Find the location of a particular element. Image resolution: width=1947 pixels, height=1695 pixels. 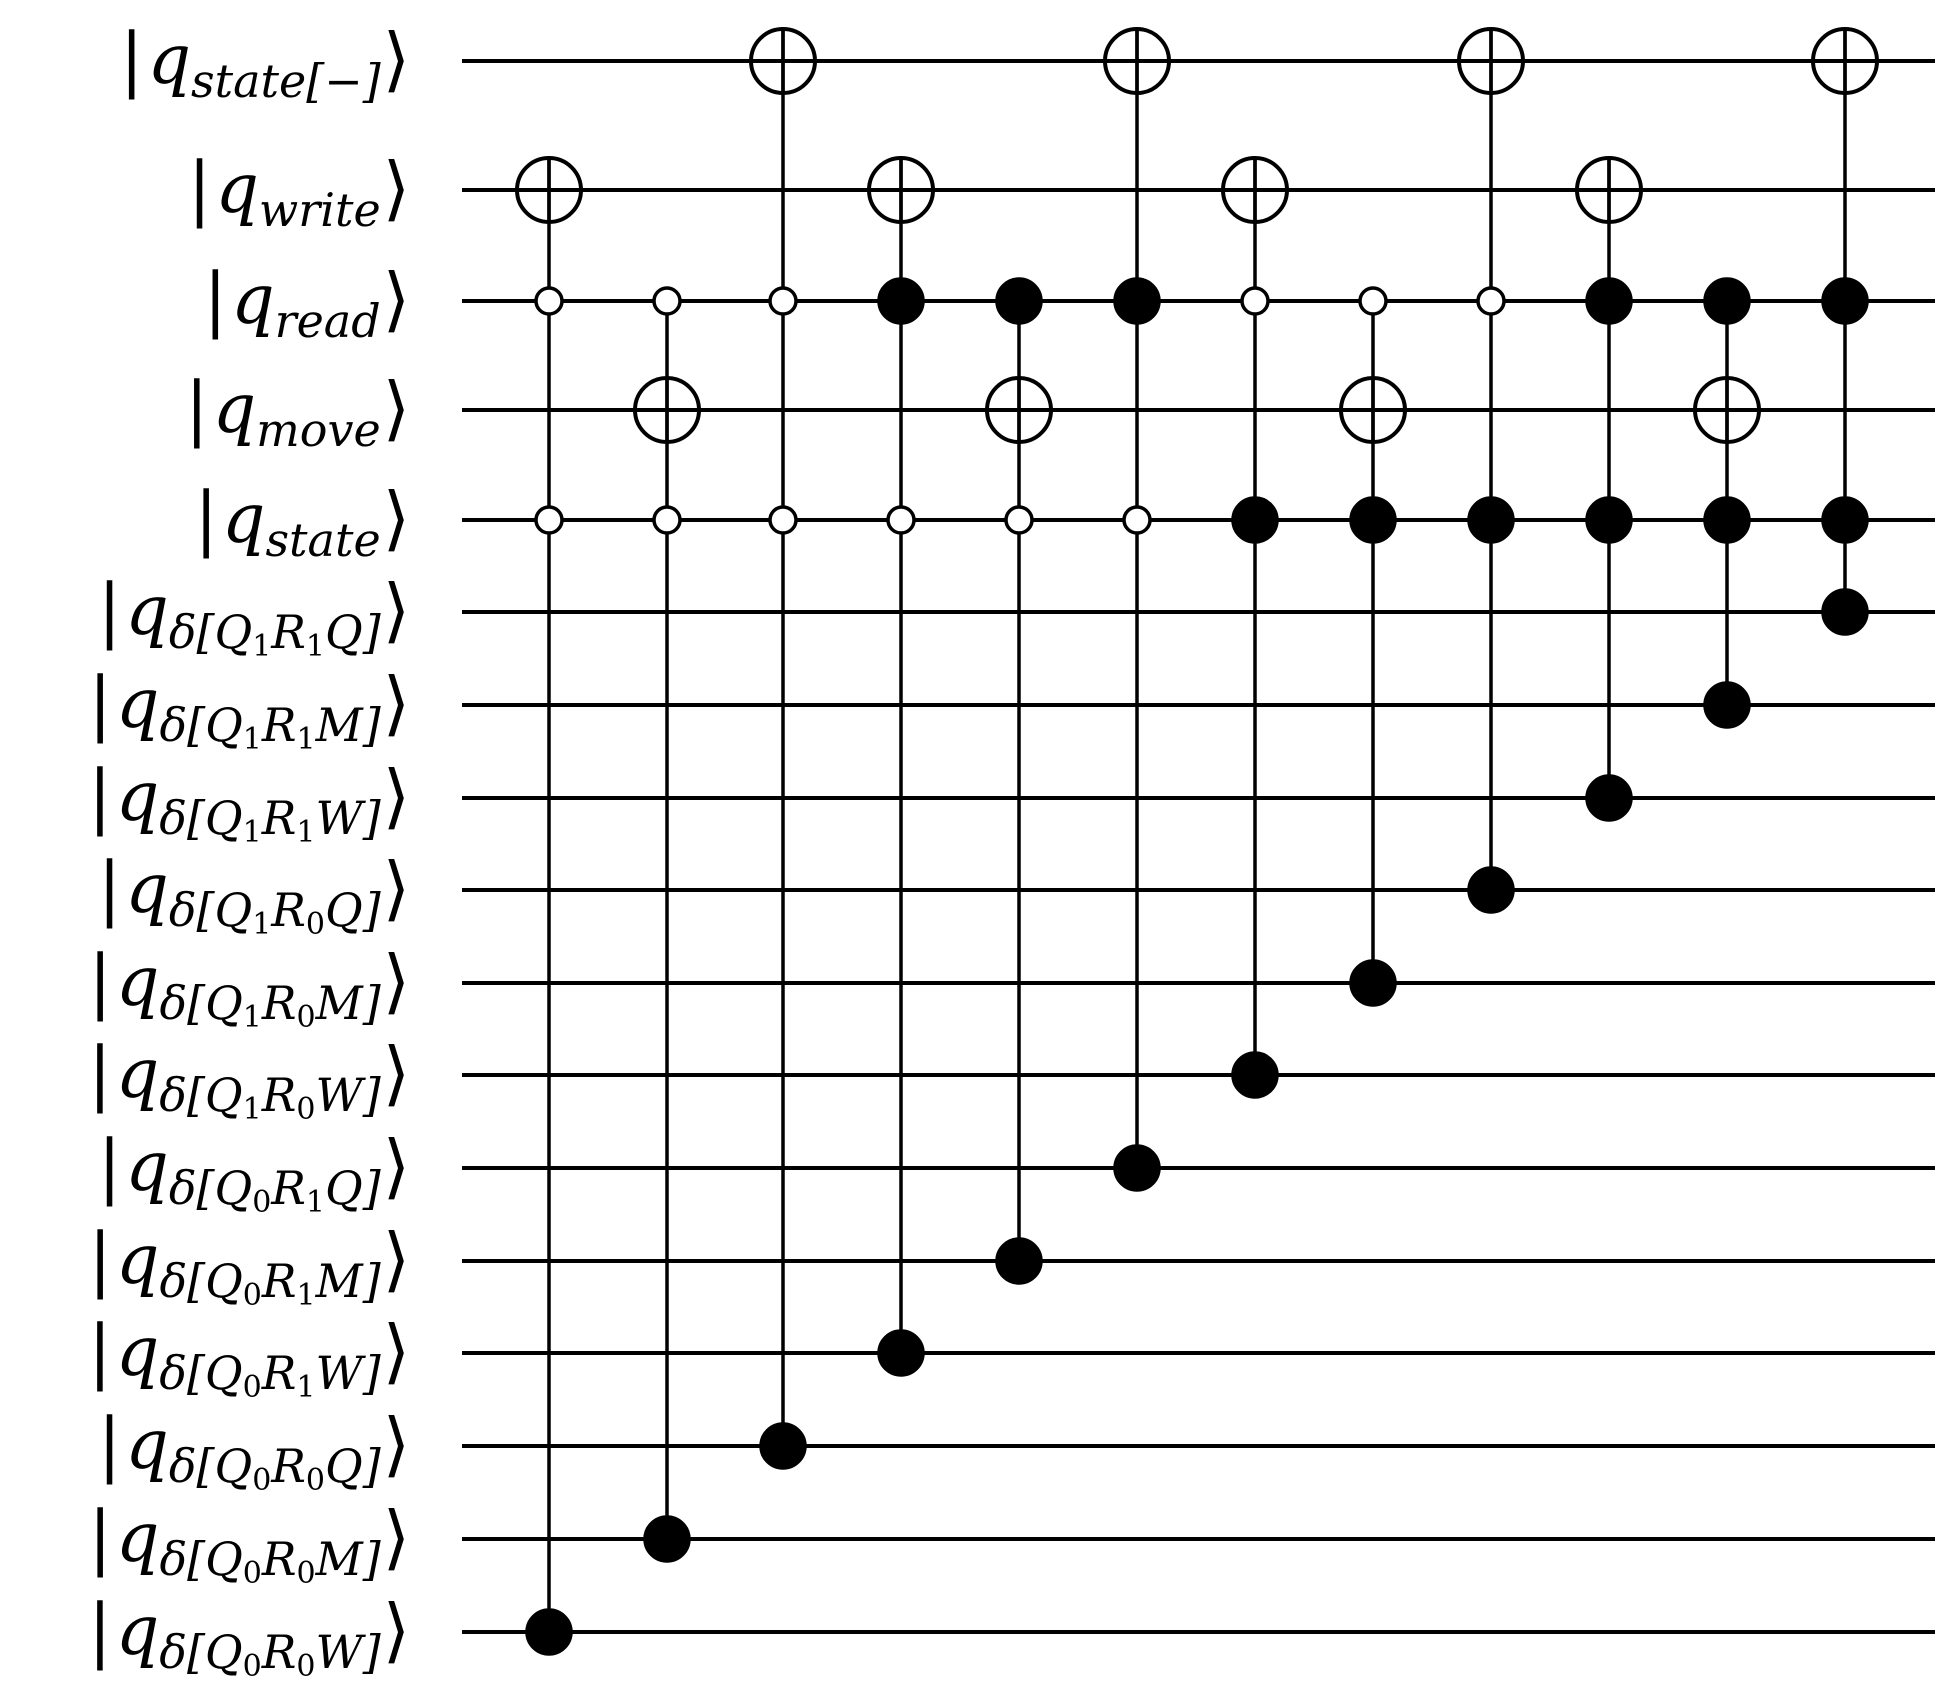

qubit-label-q-write: |qwrite⟩ is located at coordinates (299, 192).